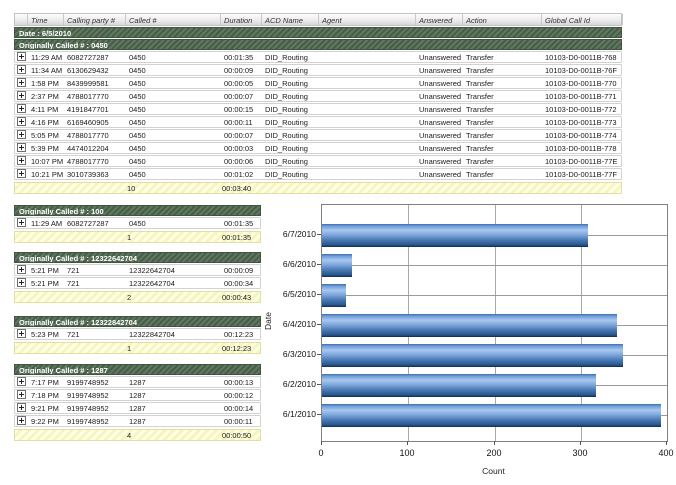  I want to click on chart-bar-6-1-2010, so click(491, 415).